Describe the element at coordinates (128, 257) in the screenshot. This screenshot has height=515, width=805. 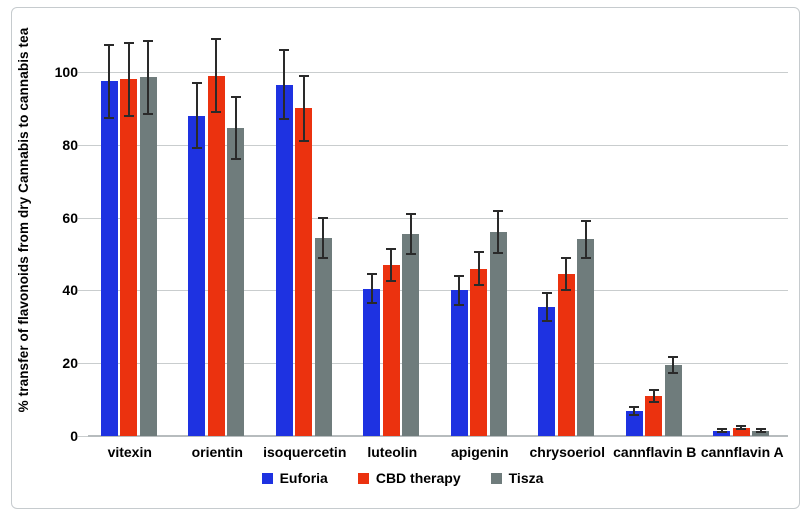
I see `bar-cbd-therapy-vitexin` at that location.